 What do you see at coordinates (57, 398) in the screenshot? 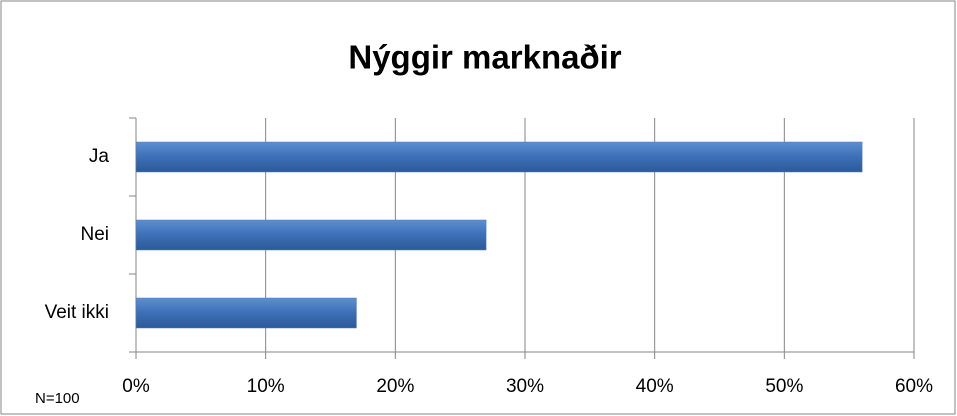
I see `annotation: N=100` at bounding box center [57, 398].